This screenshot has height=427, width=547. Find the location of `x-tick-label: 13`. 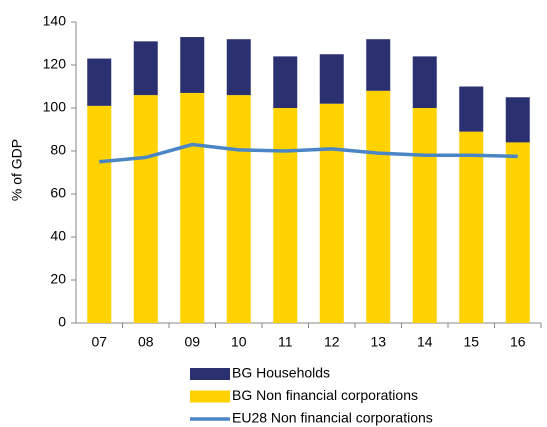

x-tick-label: 13 is located at coordinates (378, 342).